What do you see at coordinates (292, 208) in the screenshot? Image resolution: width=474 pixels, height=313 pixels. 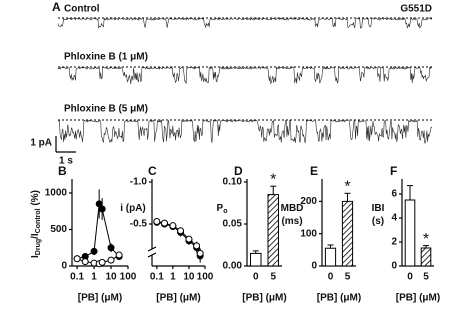 I see `y-axis-label-part: MBD` at bounding box center [292, 208].